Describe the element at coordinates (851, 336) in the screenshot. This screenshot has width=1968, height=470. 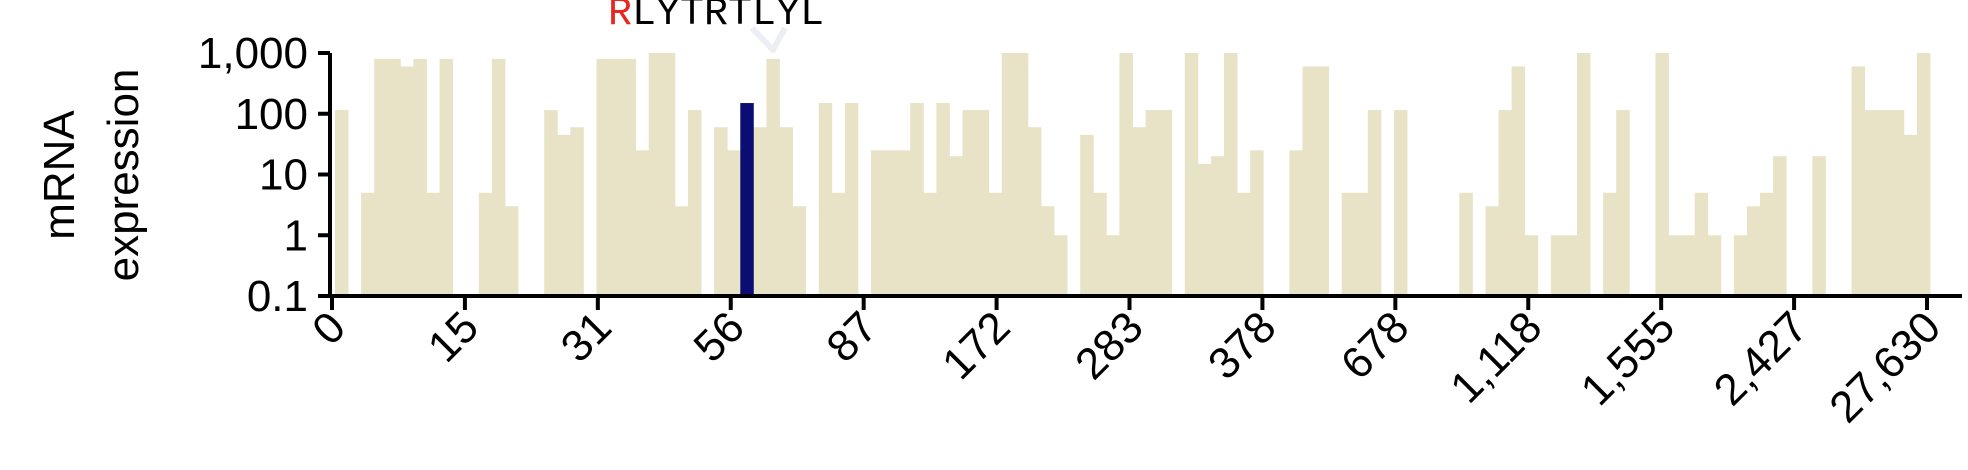
I see `x-tick-label: 87` at that location.